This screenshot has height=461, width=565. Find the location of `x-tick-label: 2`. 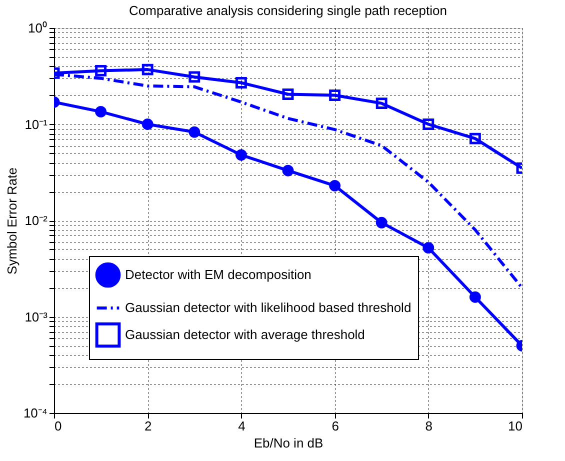

x-tick-label: 2 is located at coordinates (148, 426).